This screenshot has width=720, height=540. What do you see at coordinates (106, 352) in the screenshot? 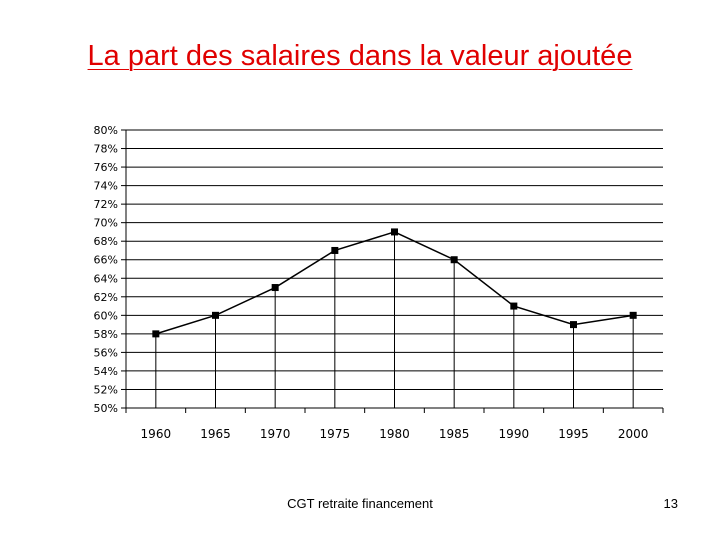
I see `y-tick-label: 56%` at bounding box center [106, 352].